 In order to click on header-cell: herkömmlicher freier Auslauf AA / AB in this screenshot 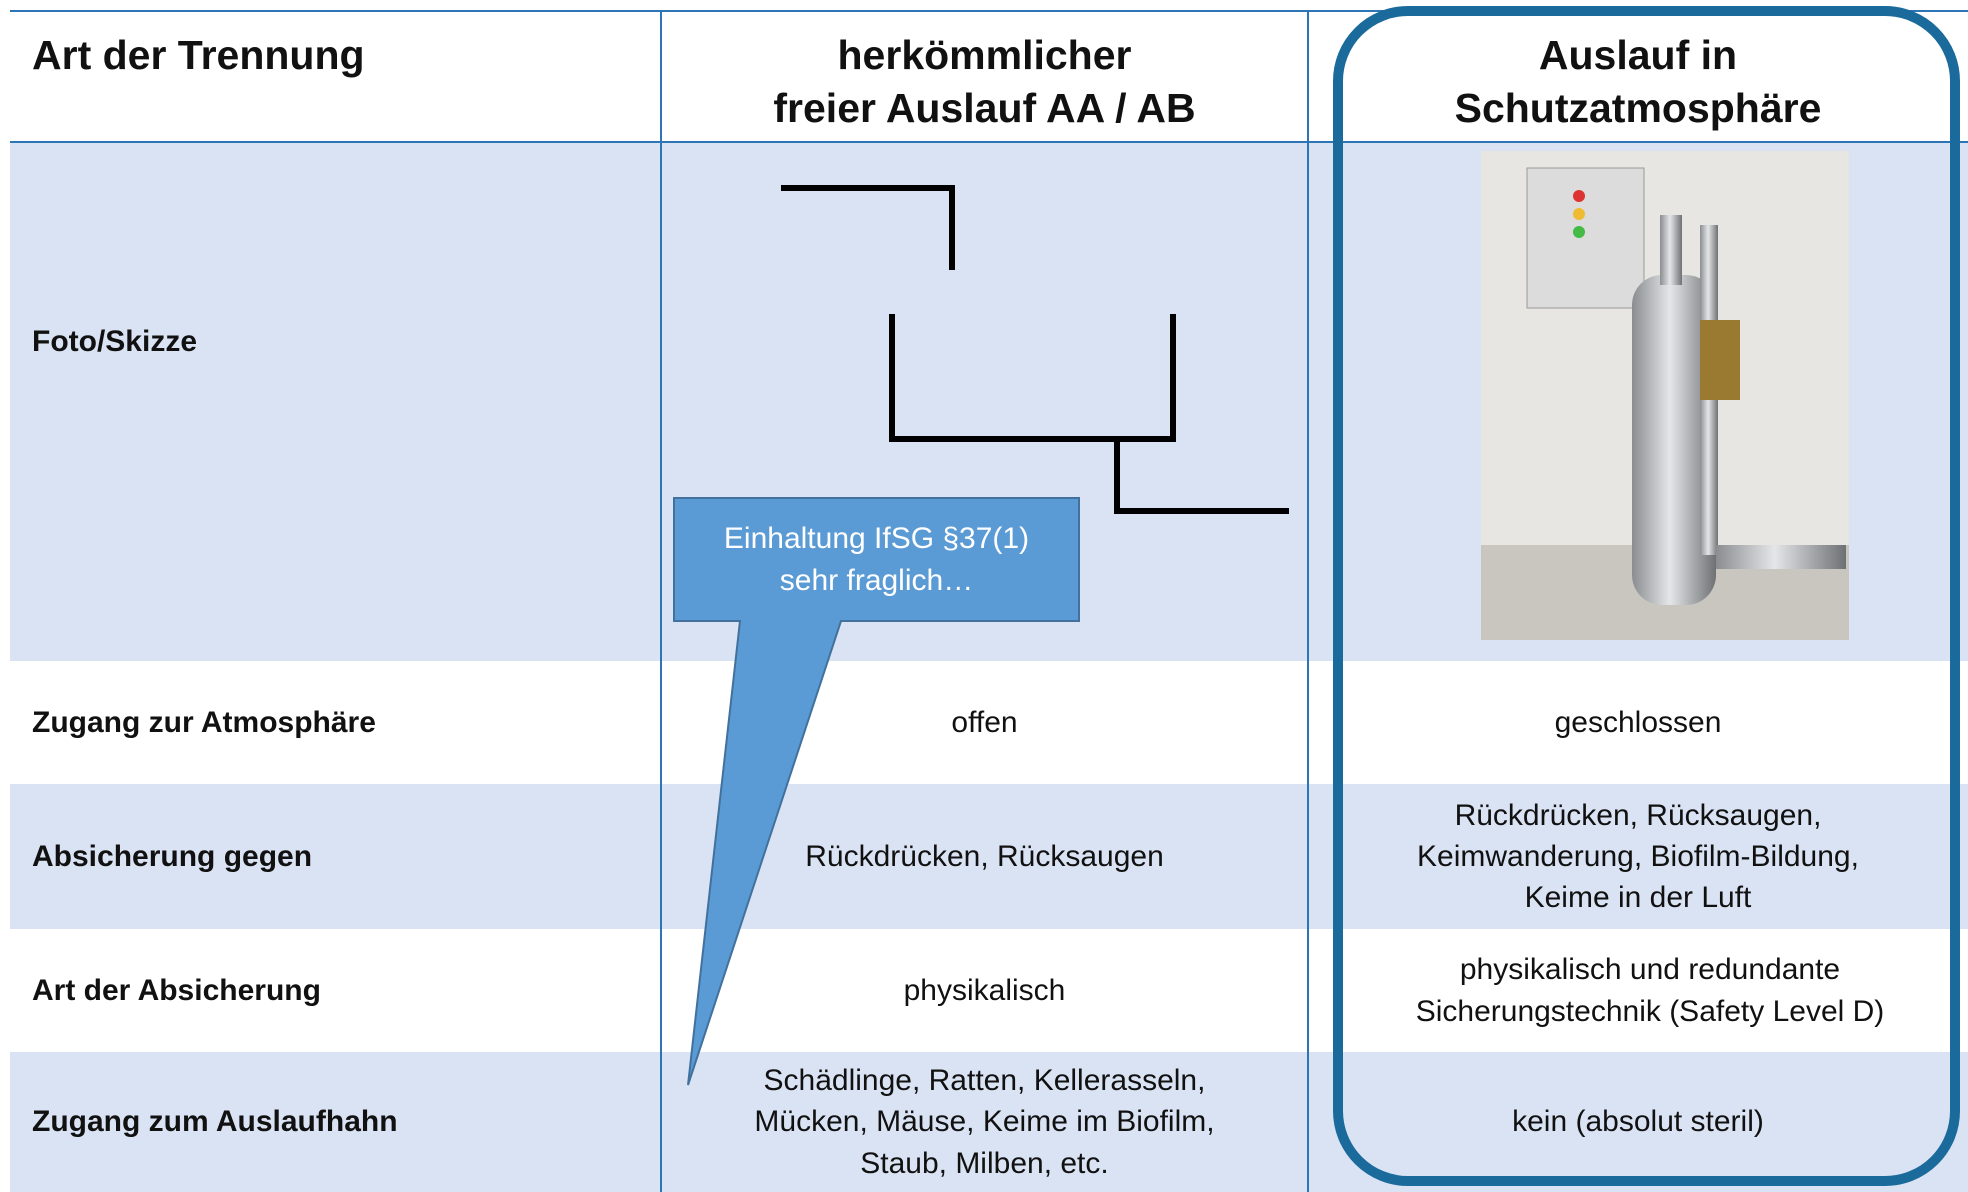, I will do `click(984, 82)`.